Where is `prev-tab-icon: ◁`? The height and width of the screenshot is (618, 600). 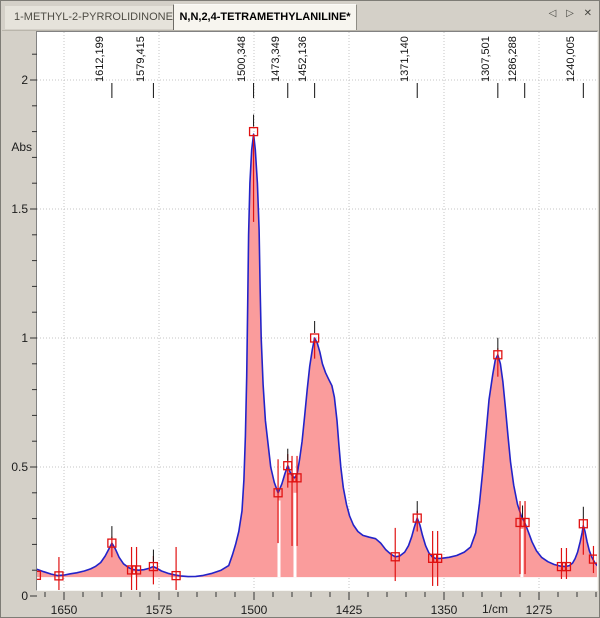
prev-tab-icon: ◁ is located at coordinates (552, 13).